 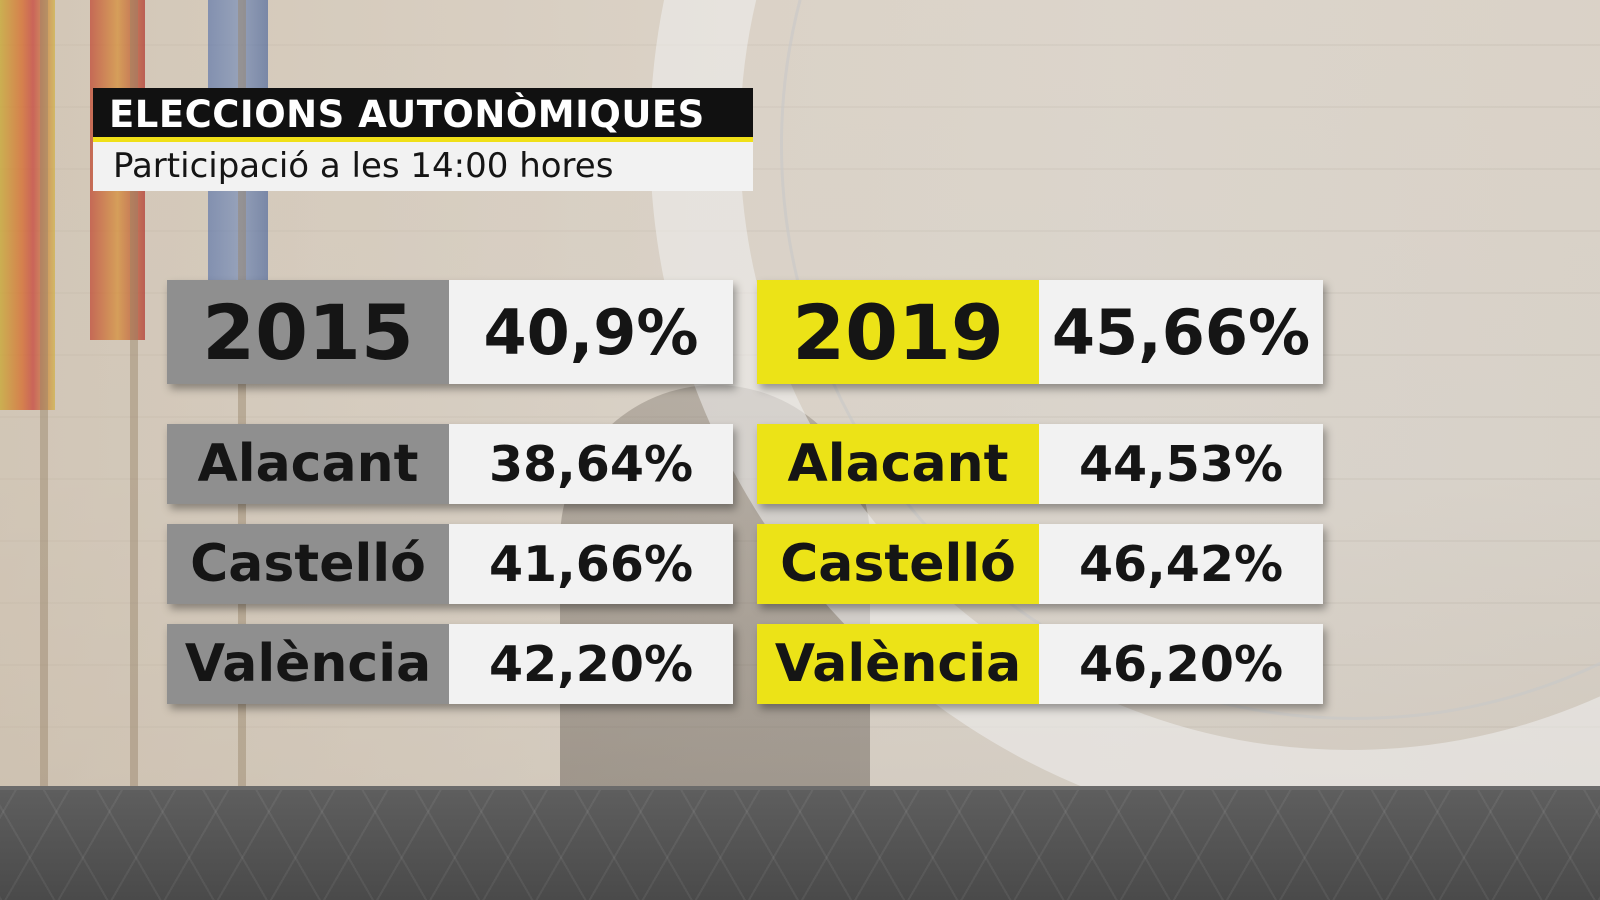 I want to click on row-2015-castello: Castelló 41,66%, so click(x=450, y=564).